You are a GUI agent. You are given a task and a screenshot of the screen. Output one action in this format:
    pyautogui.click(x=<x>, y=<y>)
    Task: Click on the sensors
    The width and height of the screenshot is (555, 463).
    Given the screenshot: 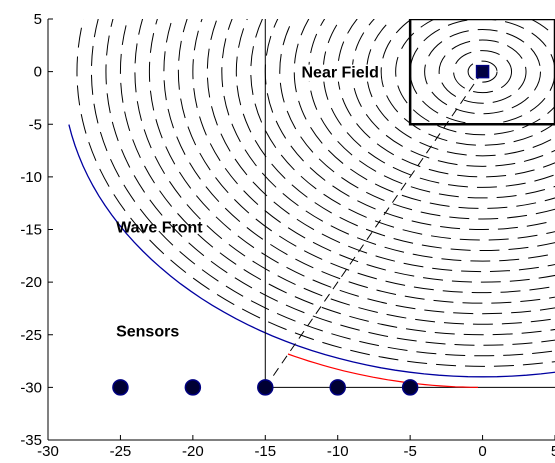 What is the action you would take?
    pyautogui.click(x=265, y=387)
    